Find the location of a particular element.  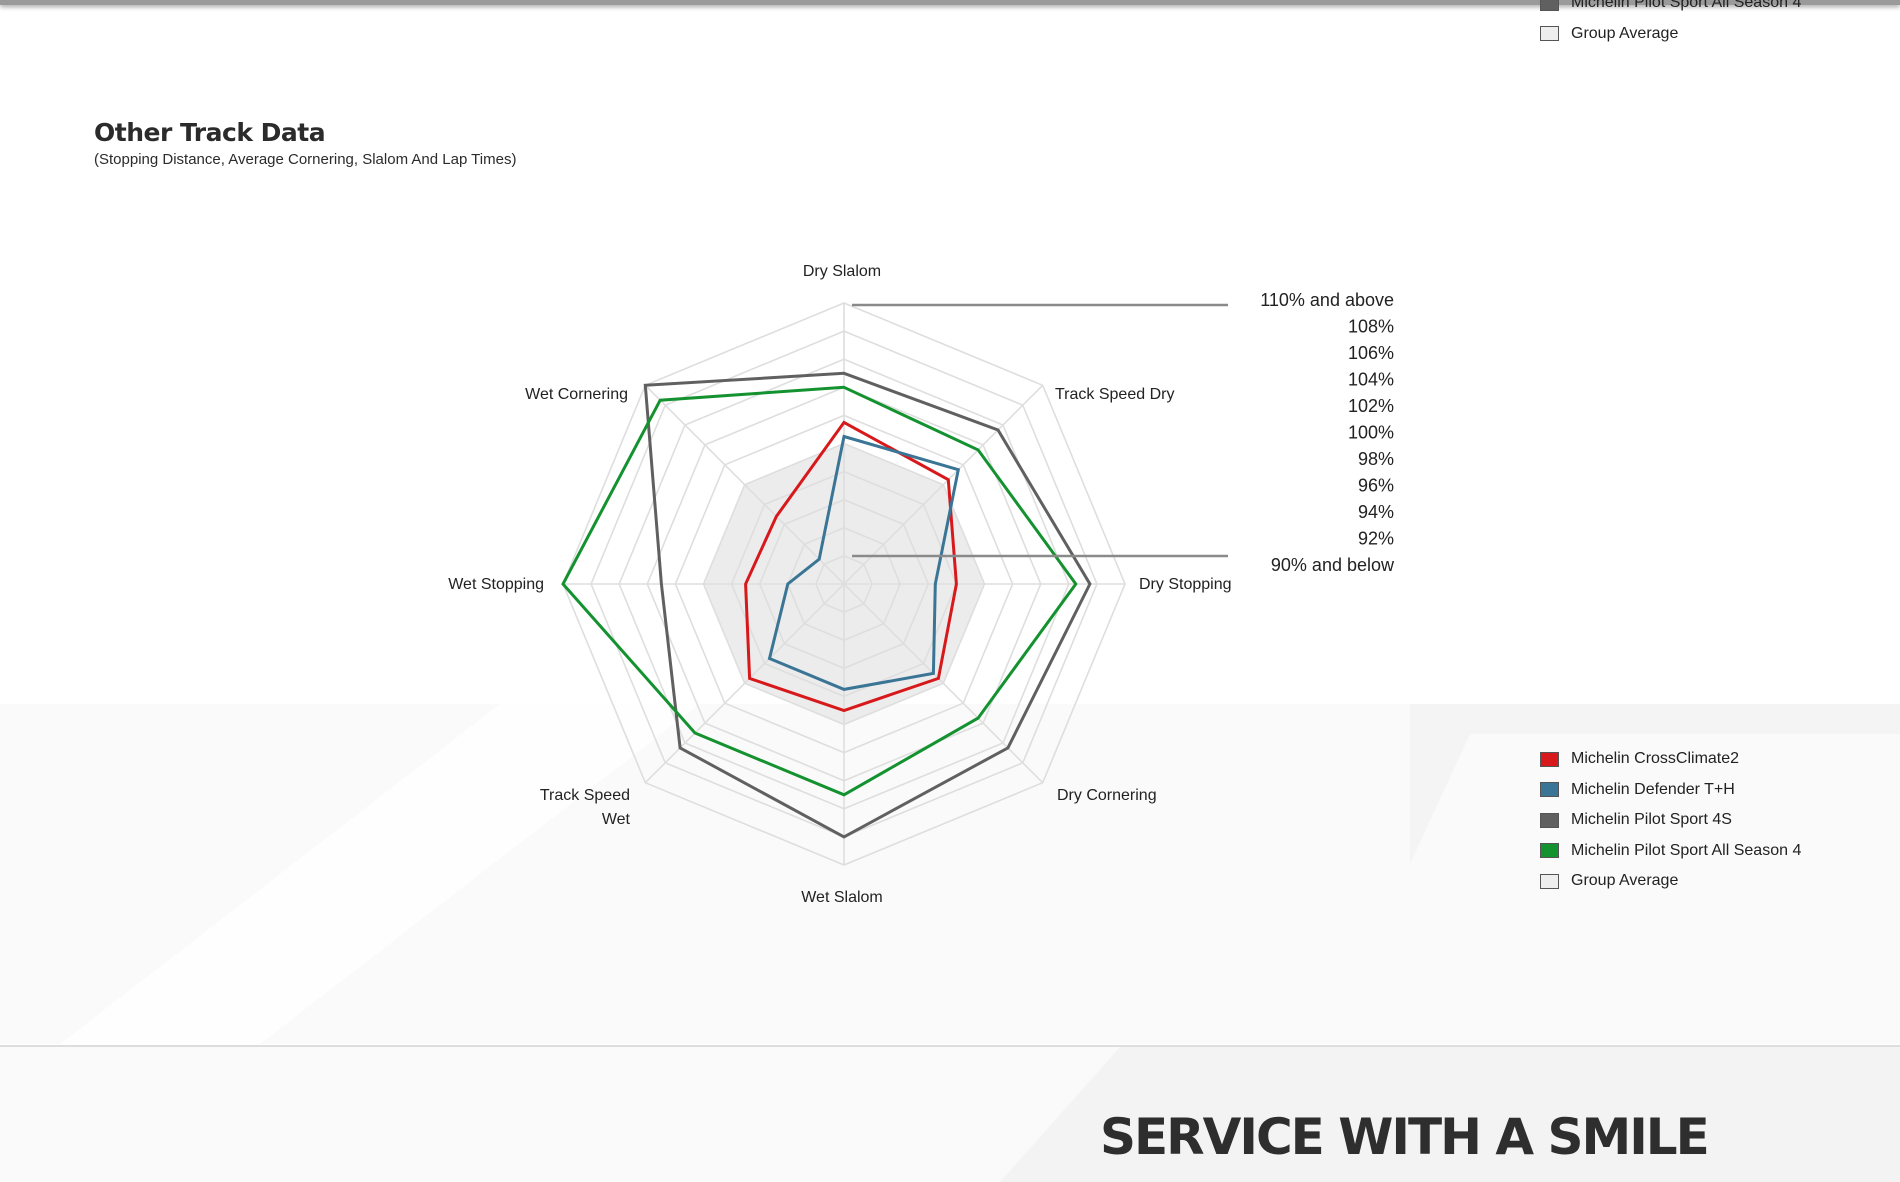

axis-label: Dry Slalom is located at coordinates (842, 271).